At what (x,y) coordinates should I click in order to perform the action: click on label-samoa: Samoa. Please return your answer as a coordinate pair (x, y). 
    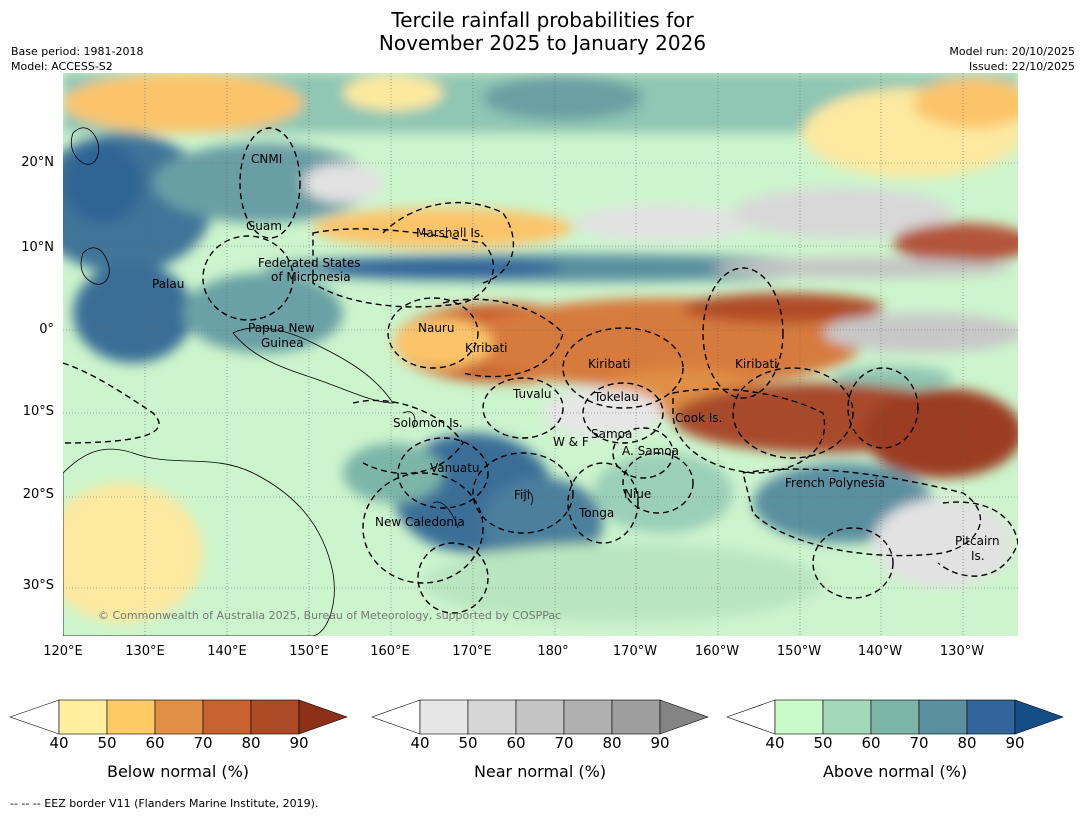
    Looking at the image, I should click on (612, 434).